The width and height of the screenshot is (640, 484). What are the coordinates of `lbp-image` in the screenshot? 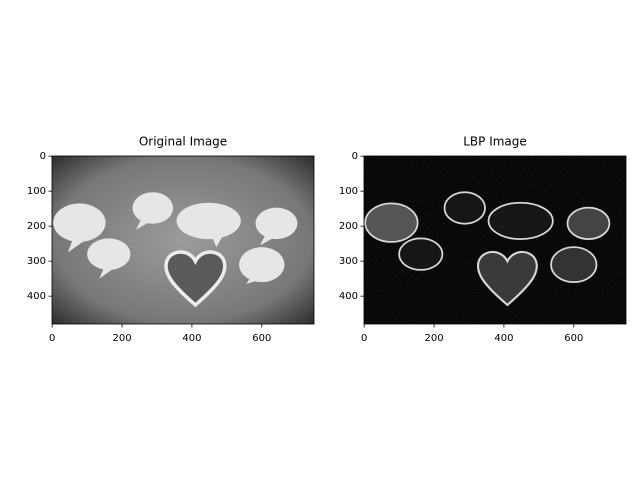 It's located at (495, 240).